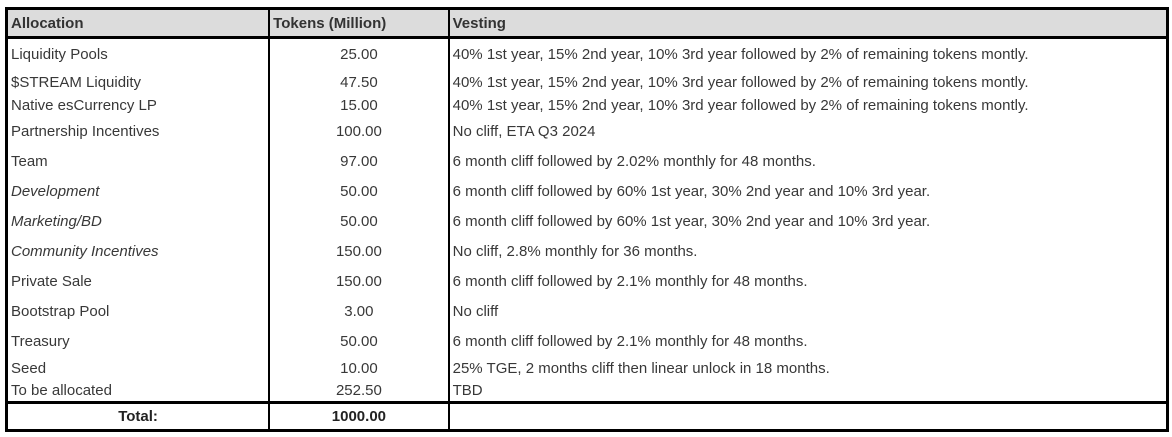 This screenshot has width=1172, height=437. Describe the element at coordinates (575, 251) in the screenshot. I see `vesting-cell: No cliff, 2.8% monthly for 36 months.` at that location.